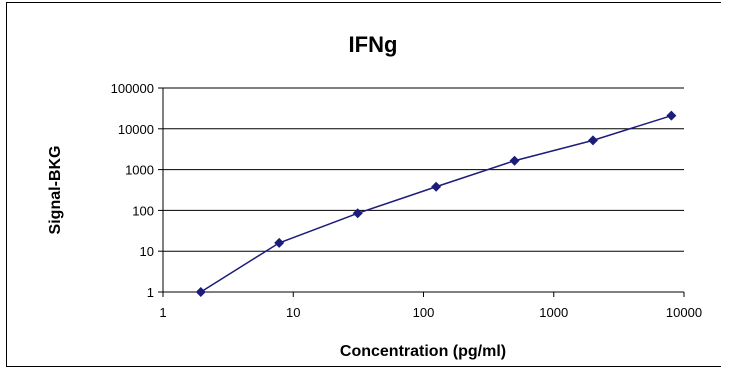 The height and width of the screenshot is (371, 729). Describe the element at coordinates (55, 190) in the screenshot. I see `y-axis-label: Signal-BKG` at that location.